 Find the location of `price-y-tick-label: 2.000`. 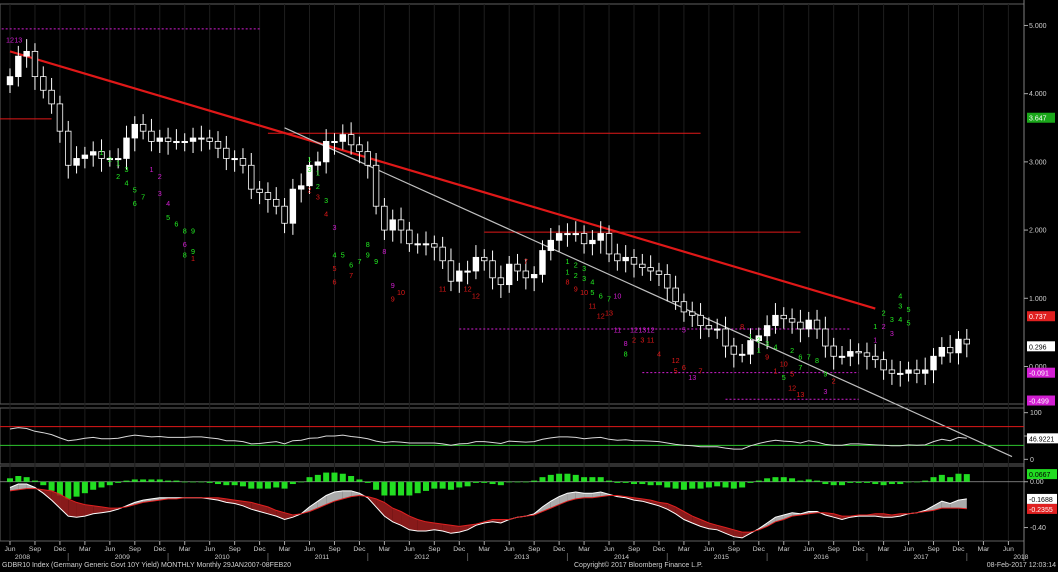

price-y-tick-label: 2.000 is located at coordinates (1038, 231).